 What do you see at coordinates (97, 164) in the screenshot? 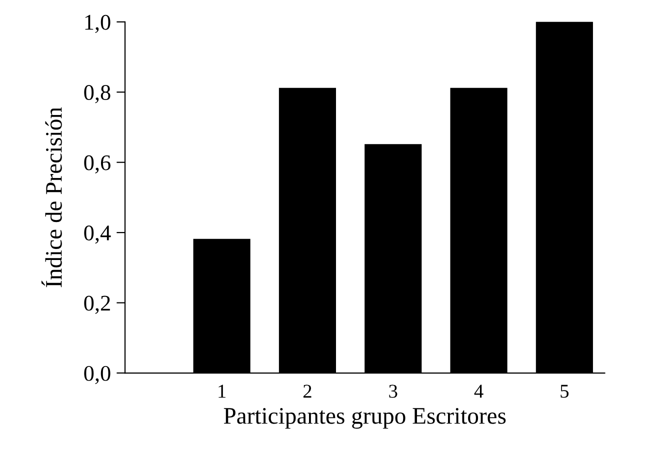
I see `y-tick-label: 0,6` at bounding box center [97, 164].